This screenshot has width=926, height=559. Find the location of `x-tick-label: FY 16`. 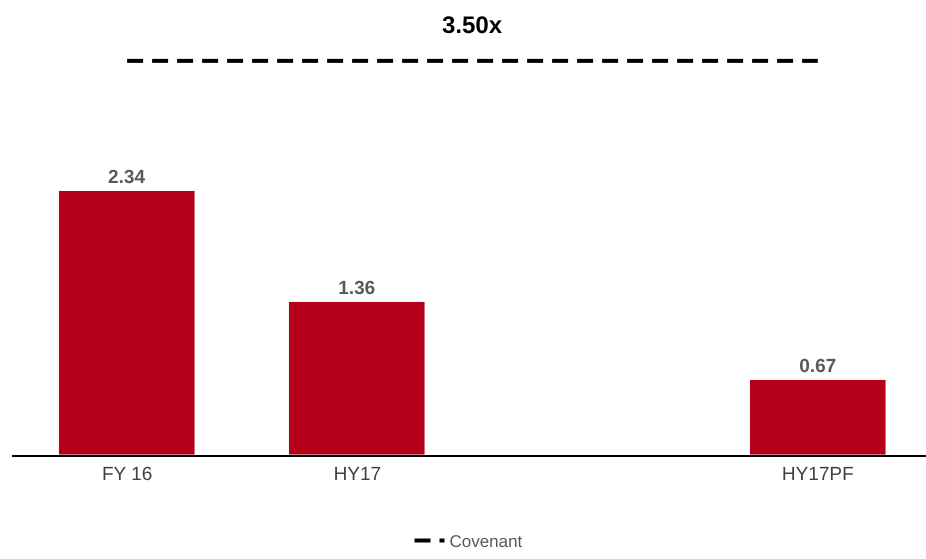

x-tick-label: FY 16 is located at coordinates (127, 474).